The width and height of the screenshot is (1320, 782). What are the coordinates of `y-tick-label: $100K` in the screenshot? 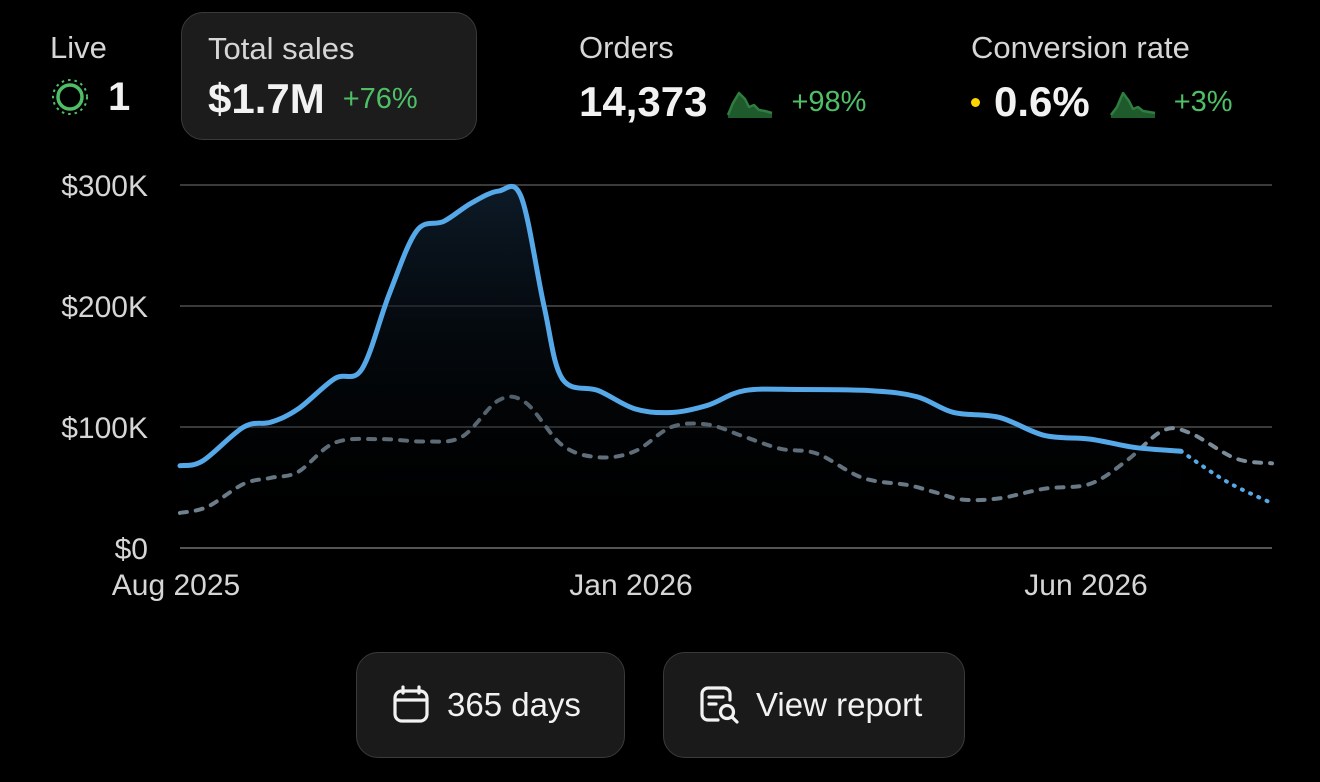 It's located at (104, 428).